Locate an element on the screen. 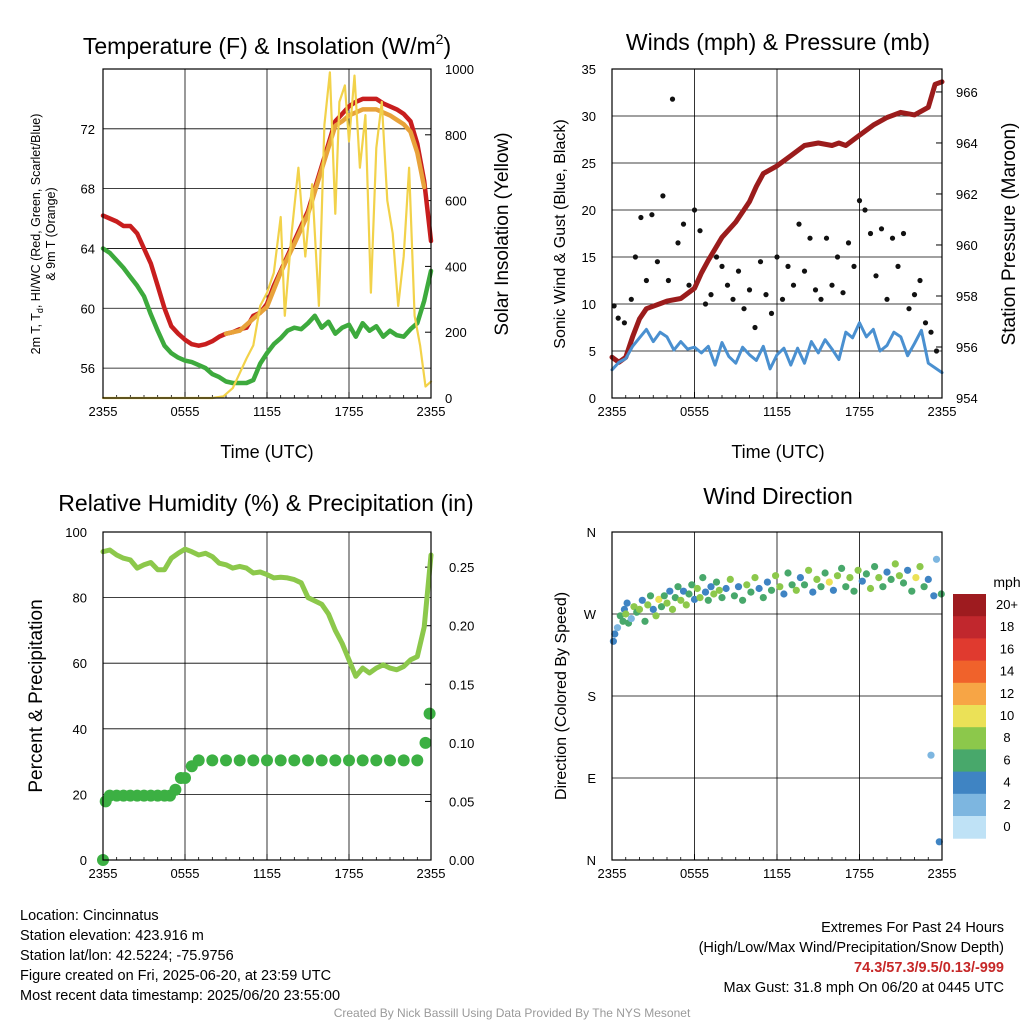  colorbar-label: 14 is located at coordinates (1007, 671).